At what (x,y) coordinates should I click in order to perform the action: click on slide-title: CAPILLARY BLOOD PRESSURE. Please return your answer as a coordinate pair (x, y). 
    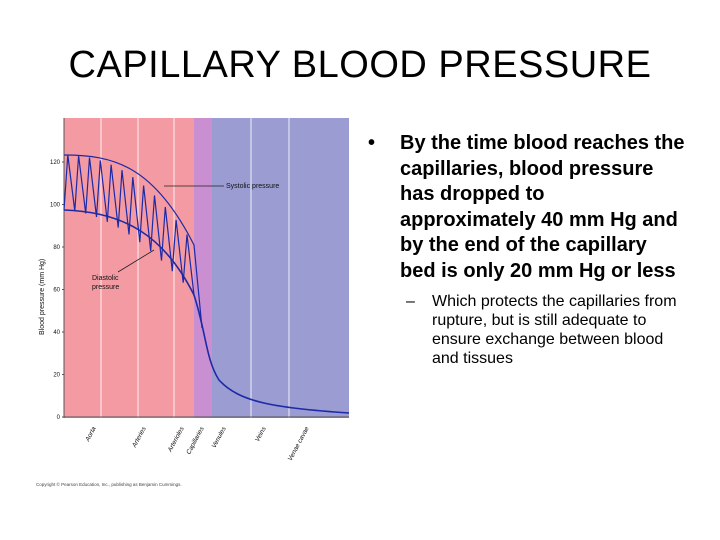
    Looking at the image, I should click on (360, 65).